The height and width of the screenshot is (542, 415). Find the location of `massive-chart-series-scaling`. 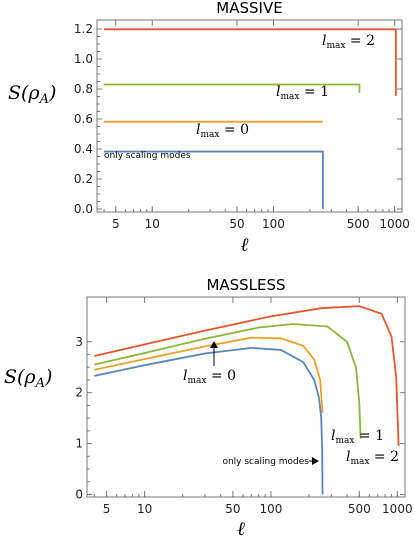

massive-chart-series-scaling is located at coordinates (214, 179).